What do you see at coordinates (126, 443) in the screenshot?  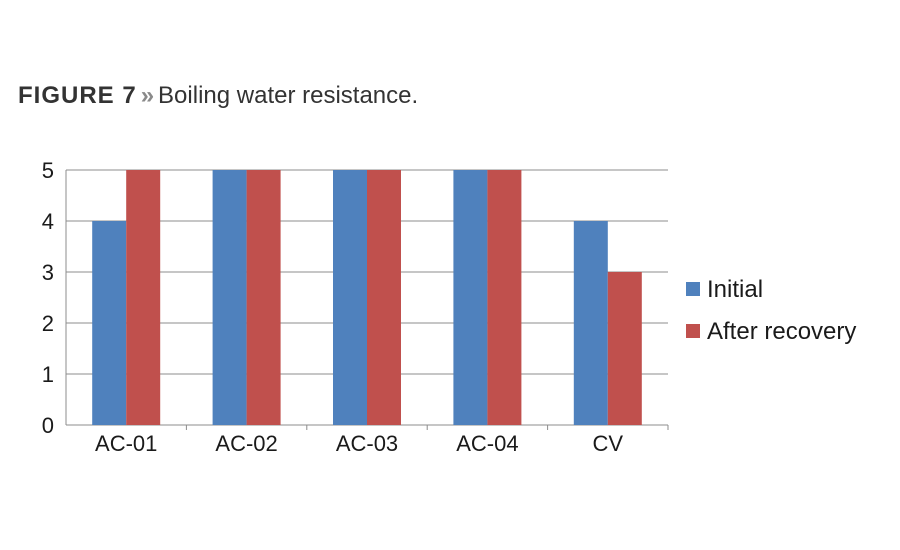 I see `x-tick-label: AC-01` at bounding box center [126, 443].